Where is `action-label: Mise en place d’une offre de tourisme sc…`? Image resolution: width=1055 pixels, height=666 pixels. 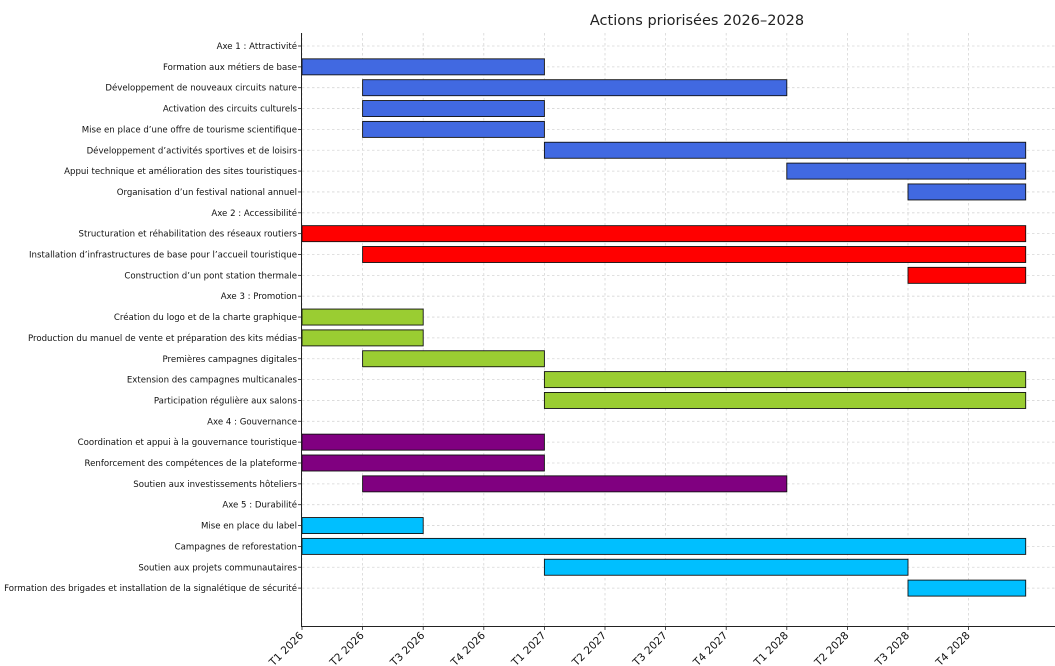
action-label: Mise en place d’une offre de tourisme sc… is located at coordinates (189, 130).